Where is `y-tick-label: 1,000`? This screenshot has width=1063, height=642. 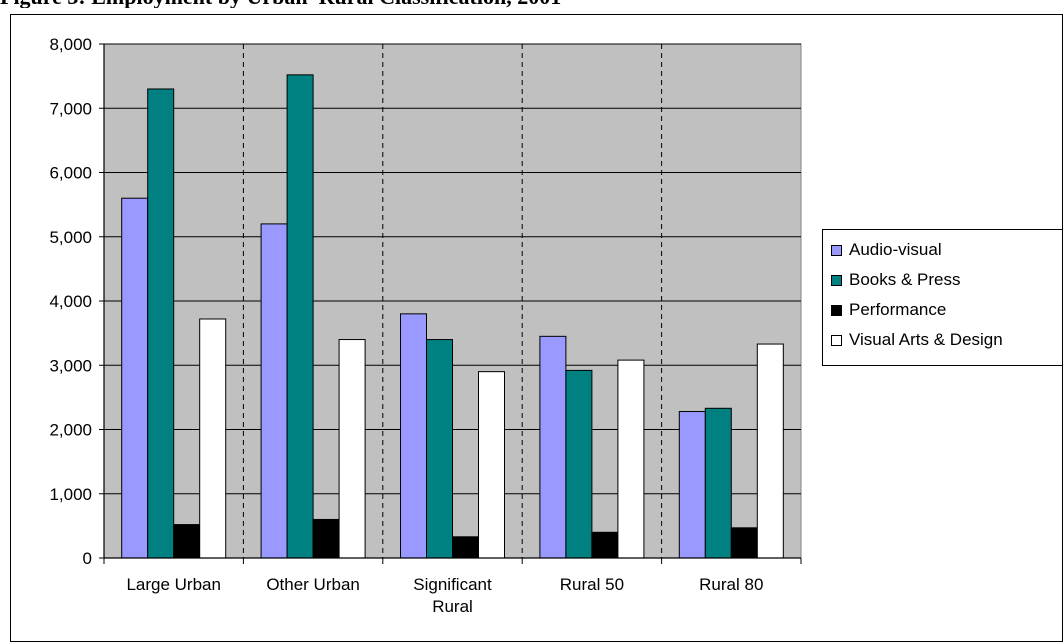
y-tick-label: 1,000 is located at coordinates (70, 494).